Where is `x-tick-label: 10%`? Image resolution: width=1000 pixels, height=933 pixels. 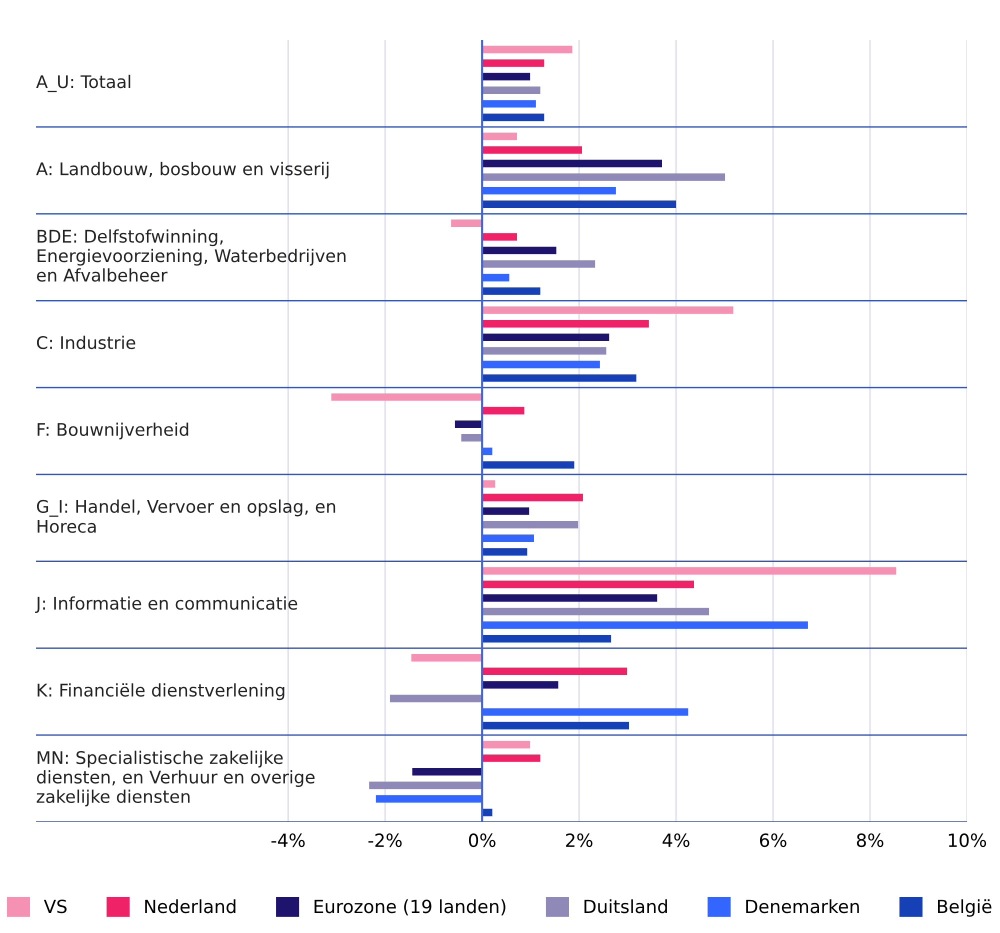
x-tick-label: 10% is located at coordinates (967, 840).